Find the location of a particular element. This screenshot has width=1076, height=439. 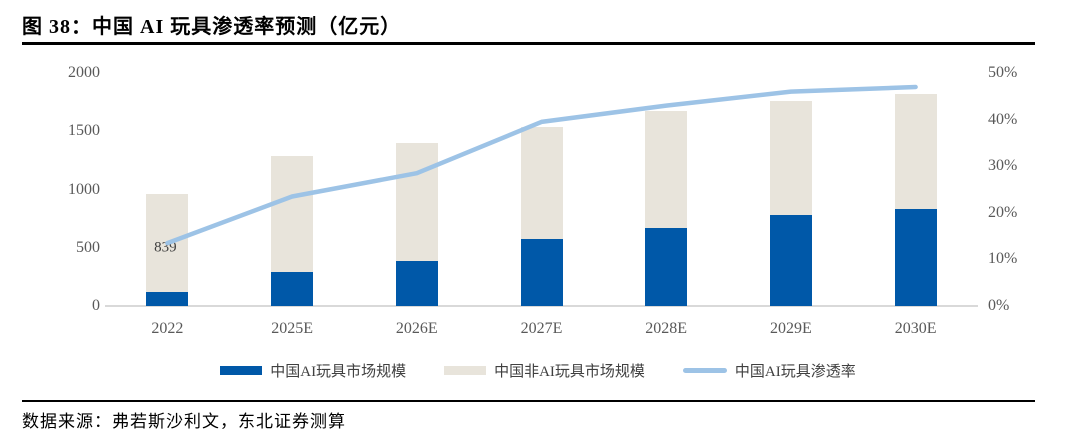

data-source-text: 数据来源：弗若斯沙利文，东北证券测算 is located at coordinates (184, 421).